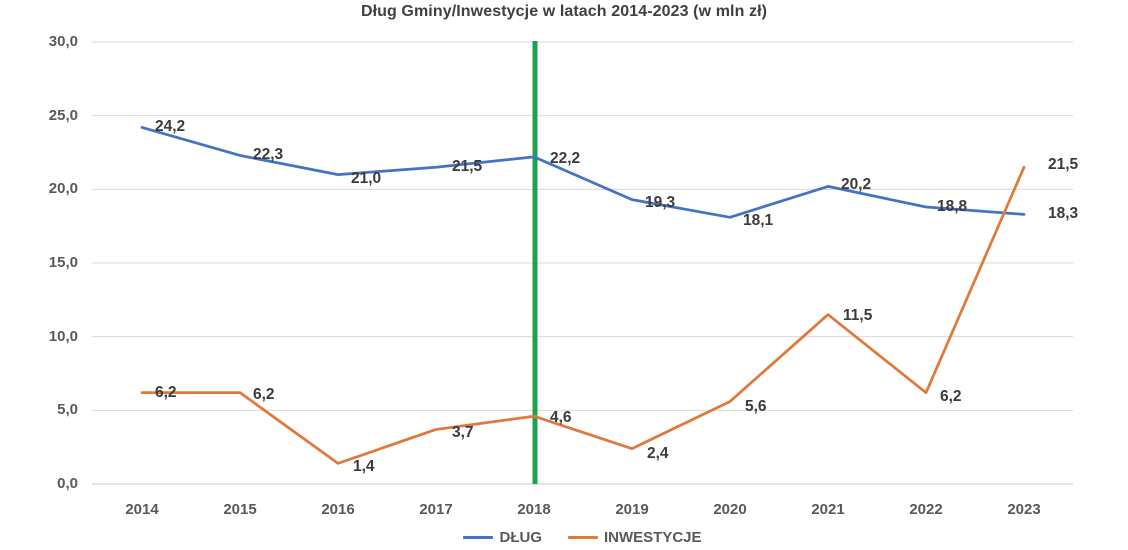  Describe the element at coordinates (1024, 509) in the screenshot. I see `x-axis-tick: 2023` at that location.